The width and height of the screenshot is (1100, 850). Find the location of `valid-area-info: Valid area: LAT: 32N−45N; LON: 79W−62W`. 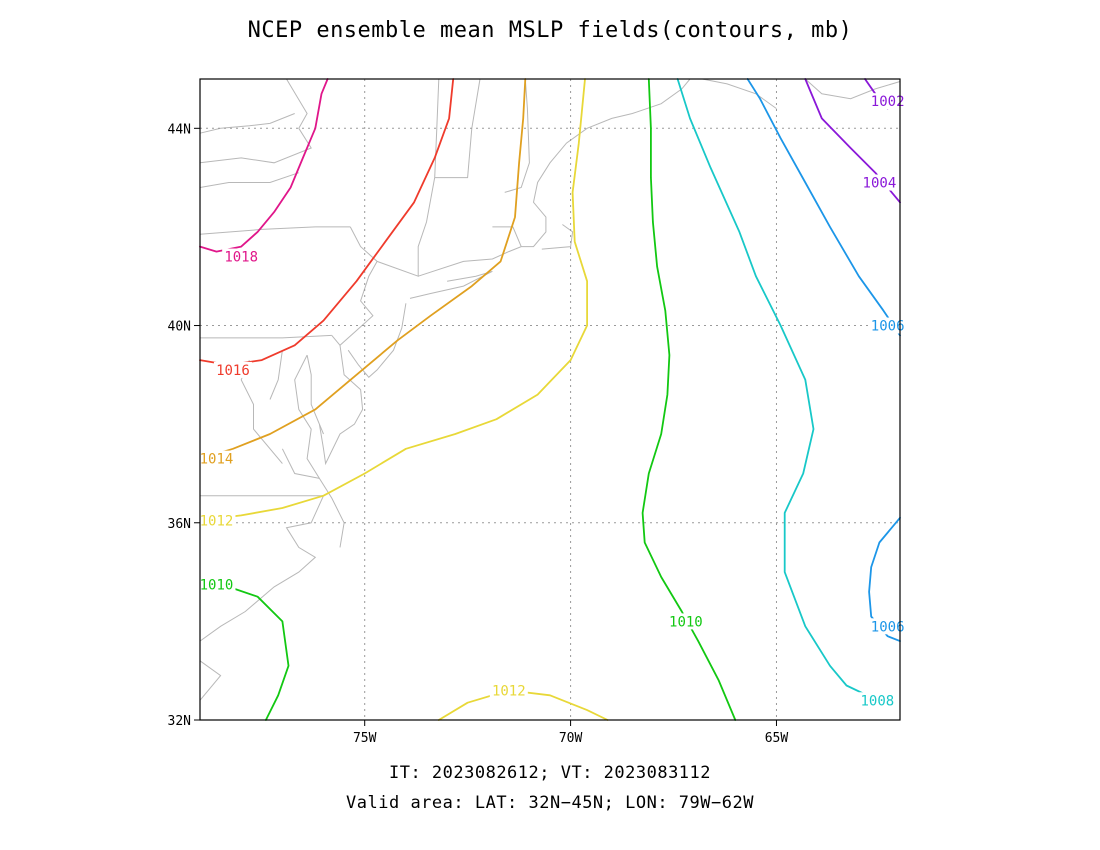

valid-area-info: Valid area: LAT: 32N−45N; LON: 79W−62W is located at coordinates (550, 803).